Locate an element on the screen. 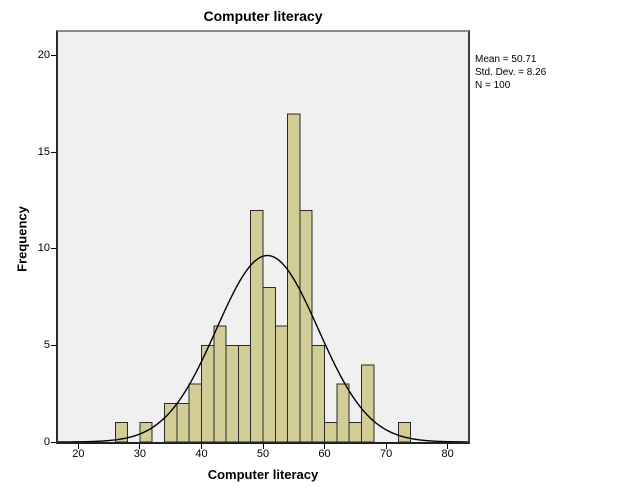  y-axis-label: Frequency is located at coordinates (22, 239).